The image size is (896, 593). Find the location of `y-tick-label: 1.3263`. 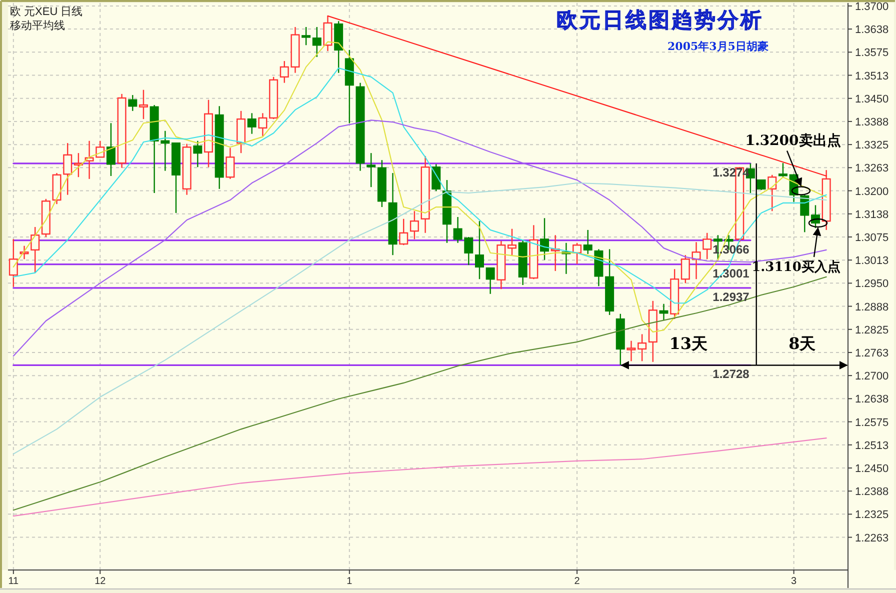

y-tick-label: 1.3263 is located at coordinates (872, 168).